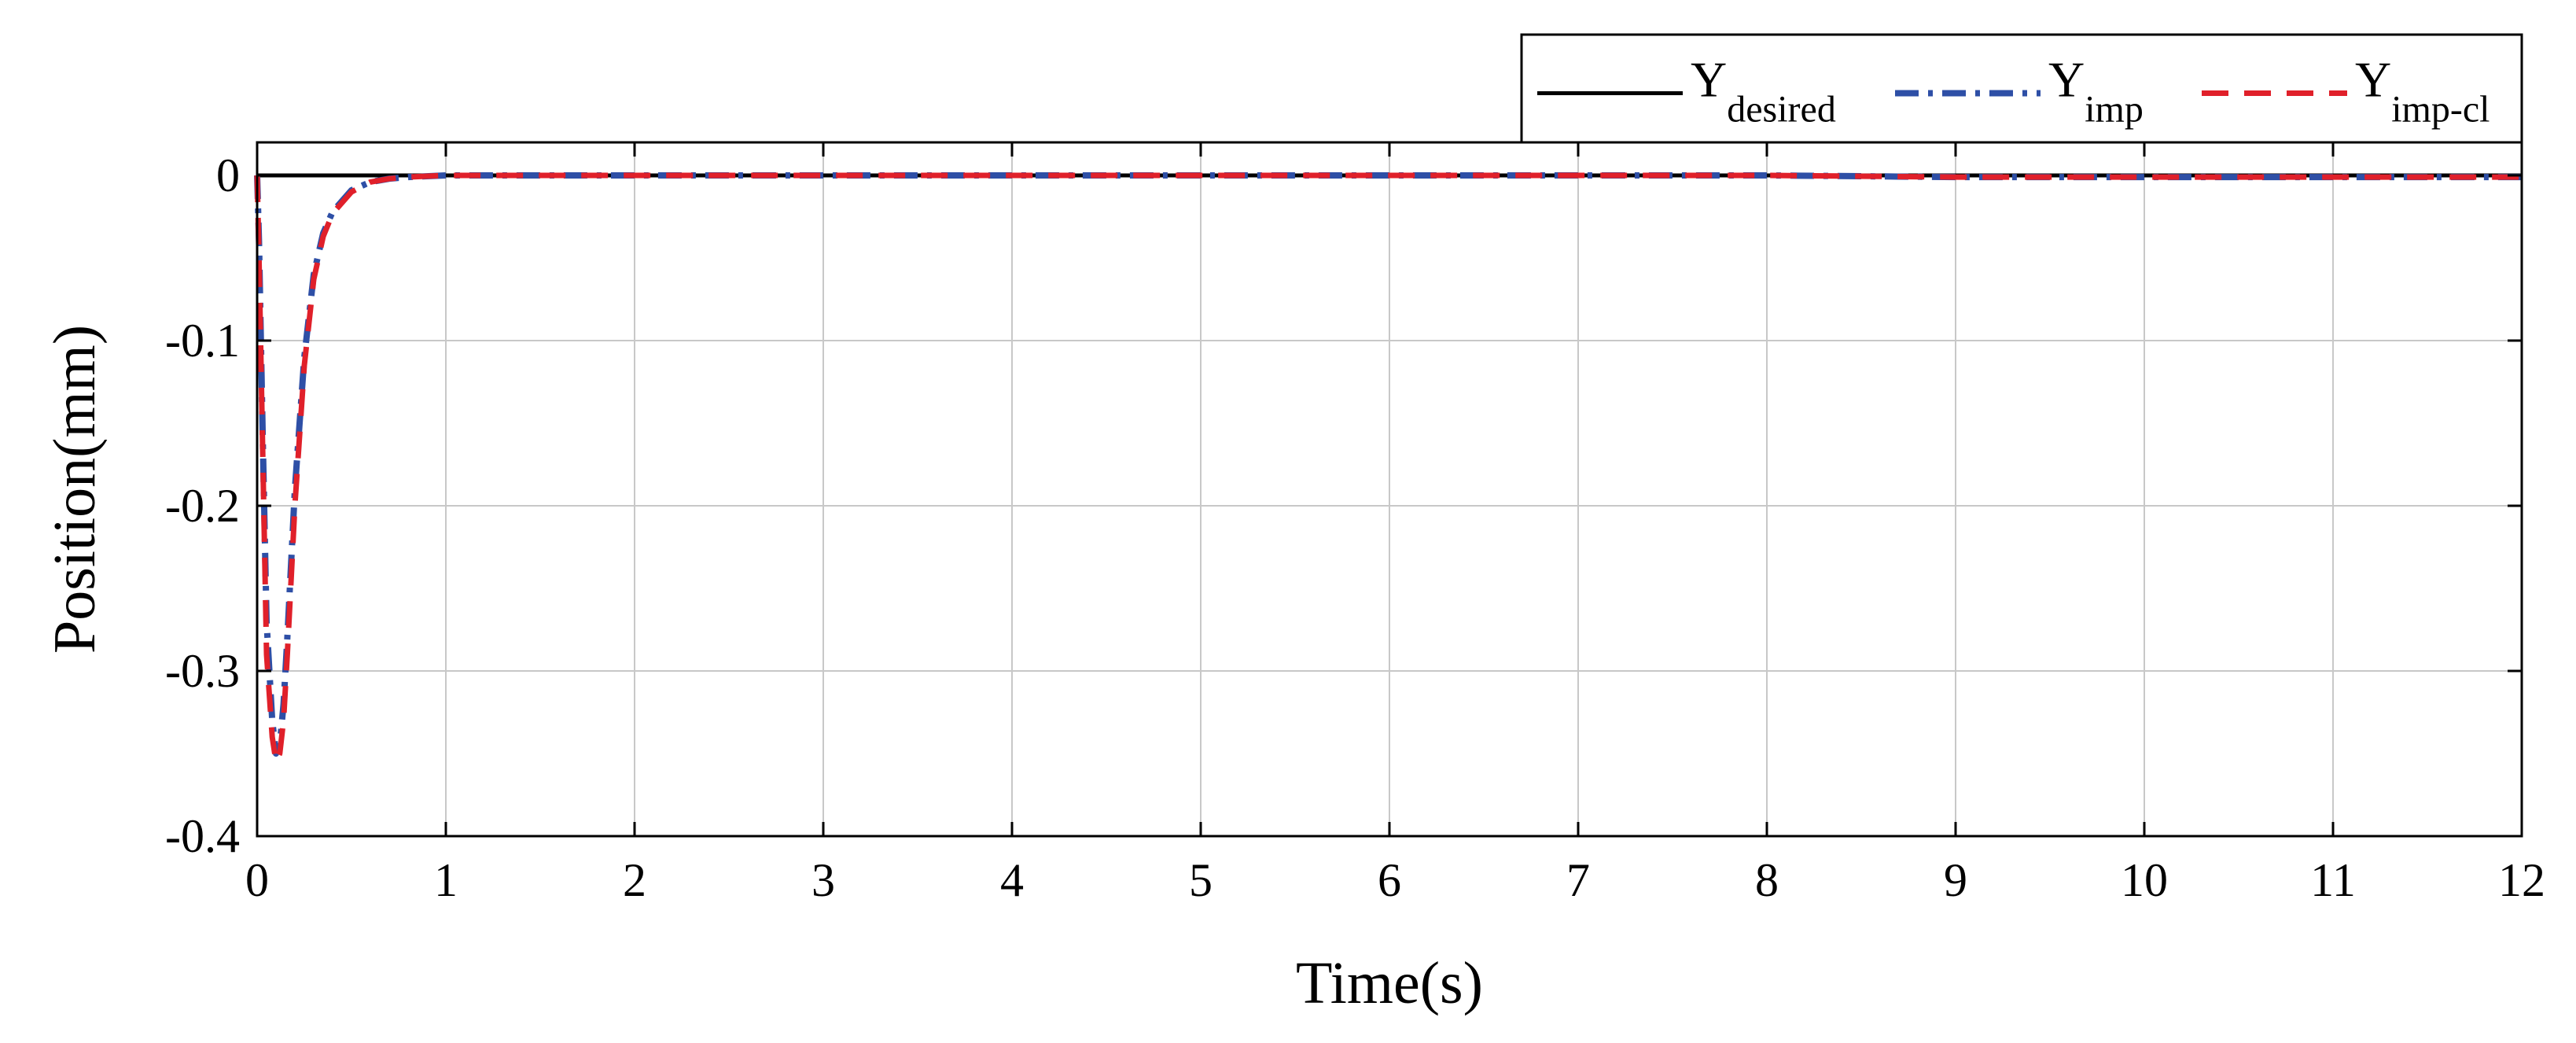 Image resolution: width=2576 pixels, height=1043 pixels. I want to click on legend-box, so click(2022, 88).